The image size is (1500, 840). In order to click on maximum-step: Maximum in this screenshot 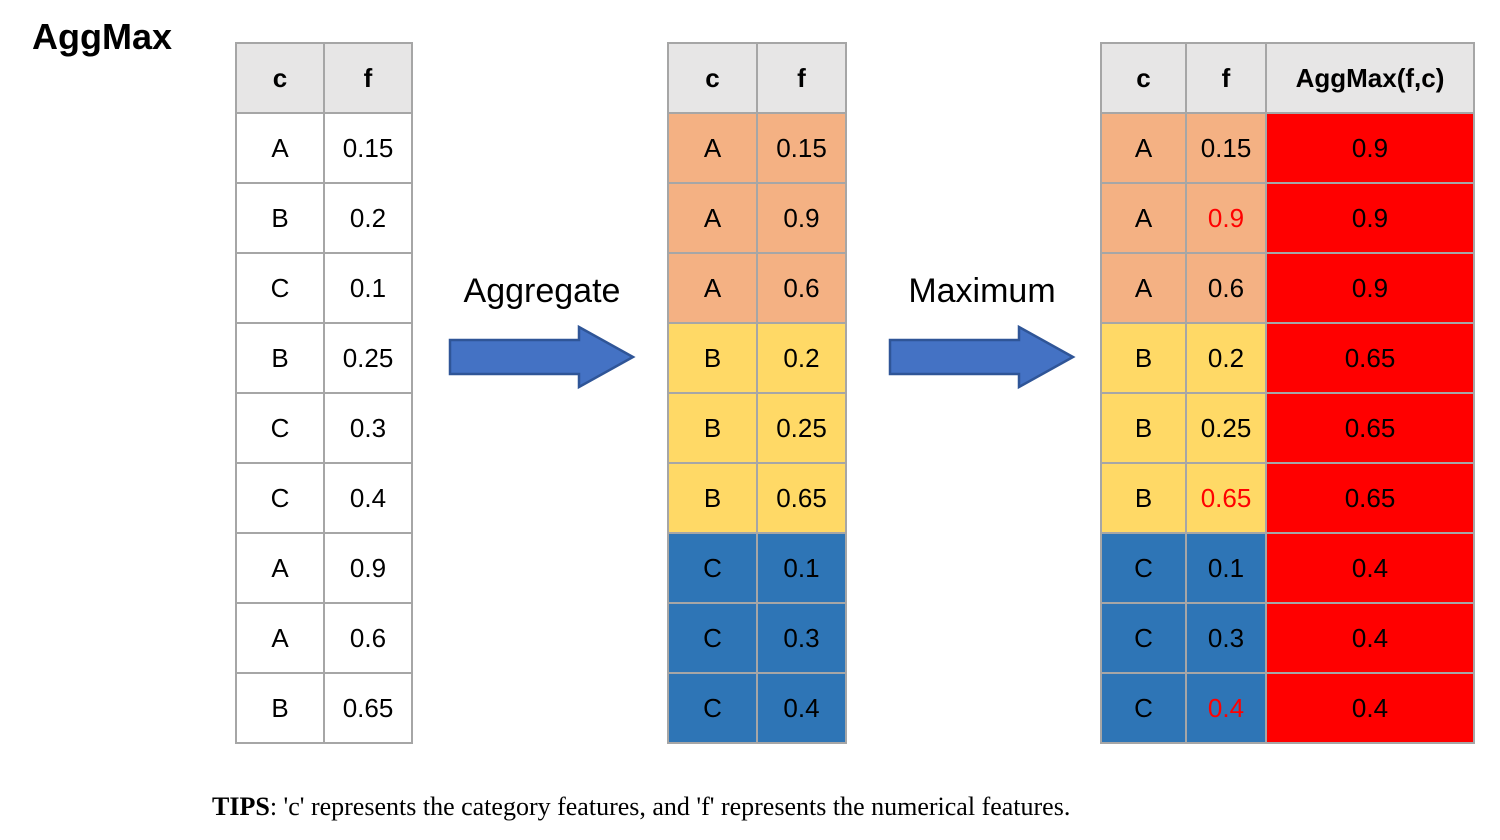, I will do `click(982, 331)`.